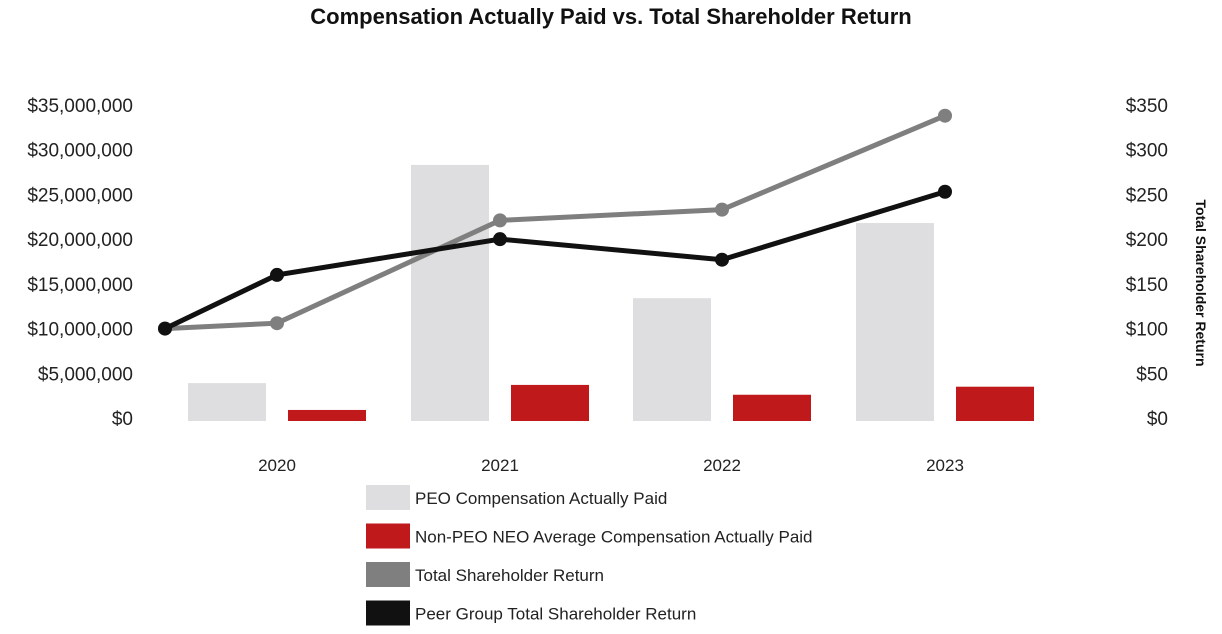 The image size is (1222, 634). I want to click on y-right-tick: $0, so click(1157, 419).